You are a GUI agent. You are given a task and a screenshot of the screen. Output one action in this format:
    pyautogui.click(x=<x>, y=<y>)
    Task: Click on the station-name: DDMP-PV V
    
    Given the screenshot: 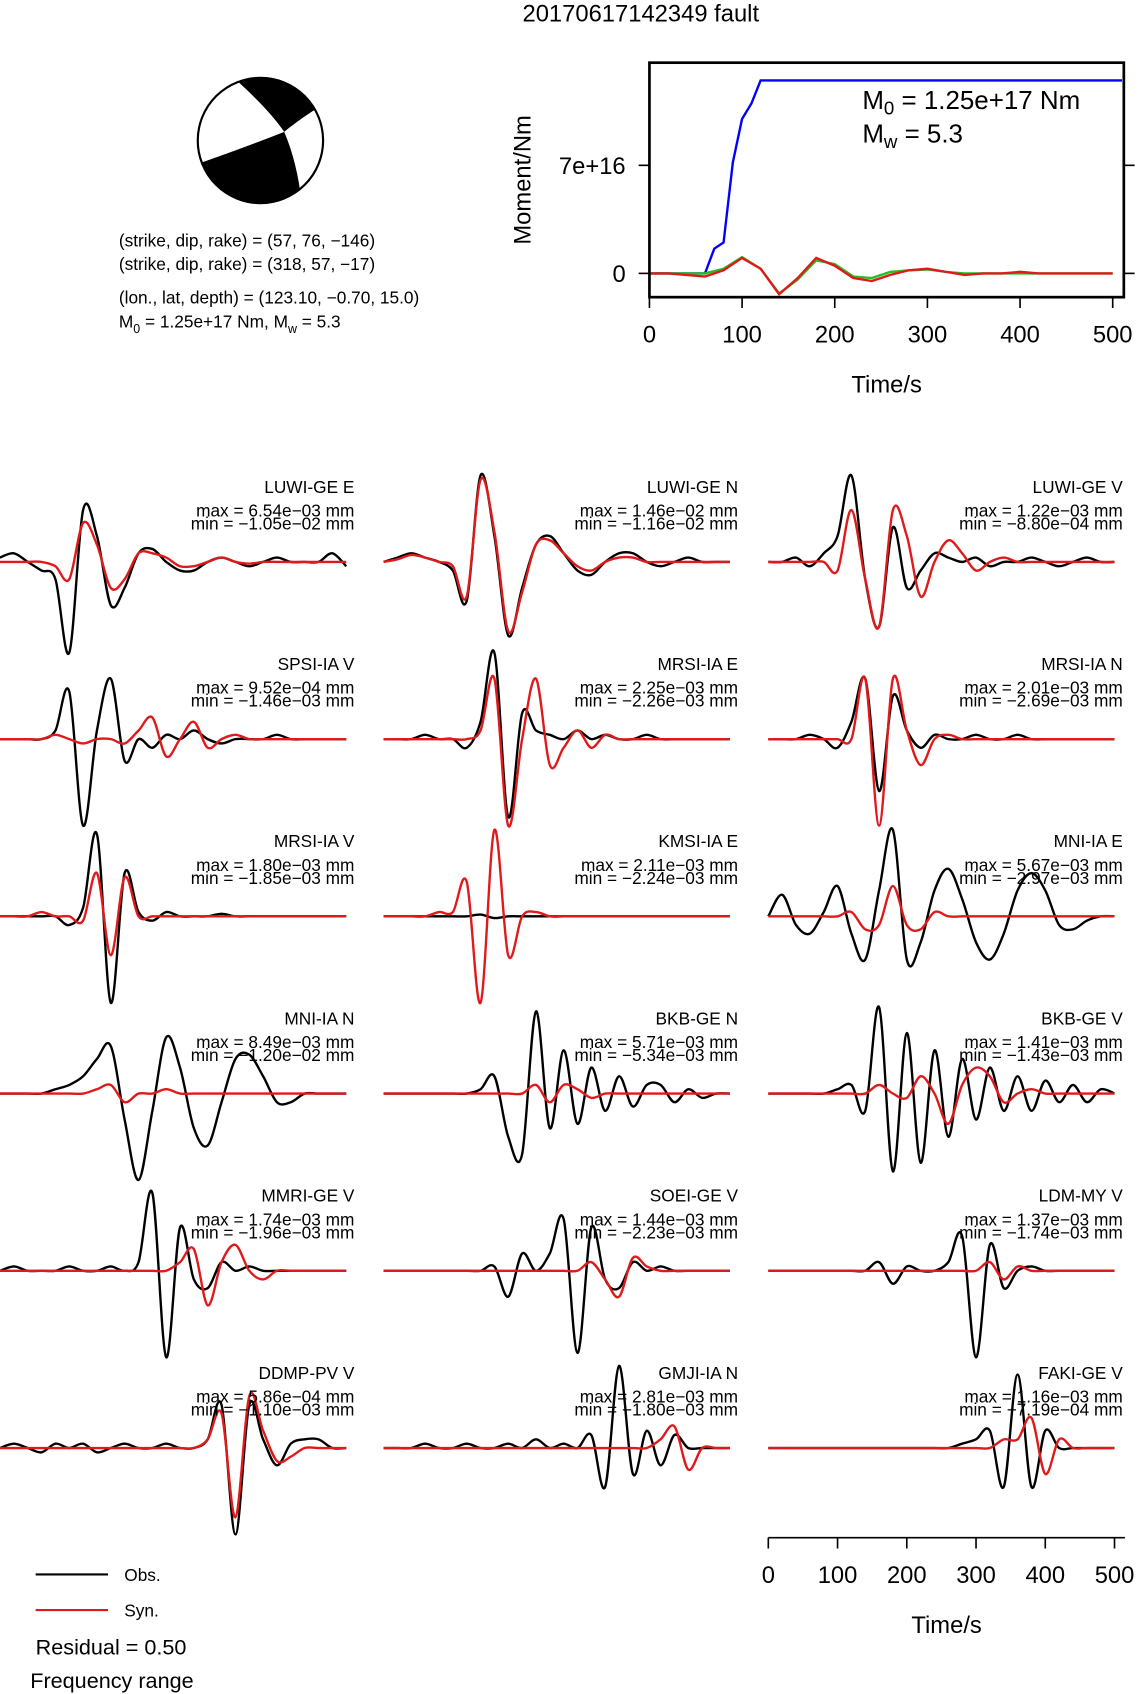 What is the action you would take?
    pyautogui.click(x=306, y=1373)
    